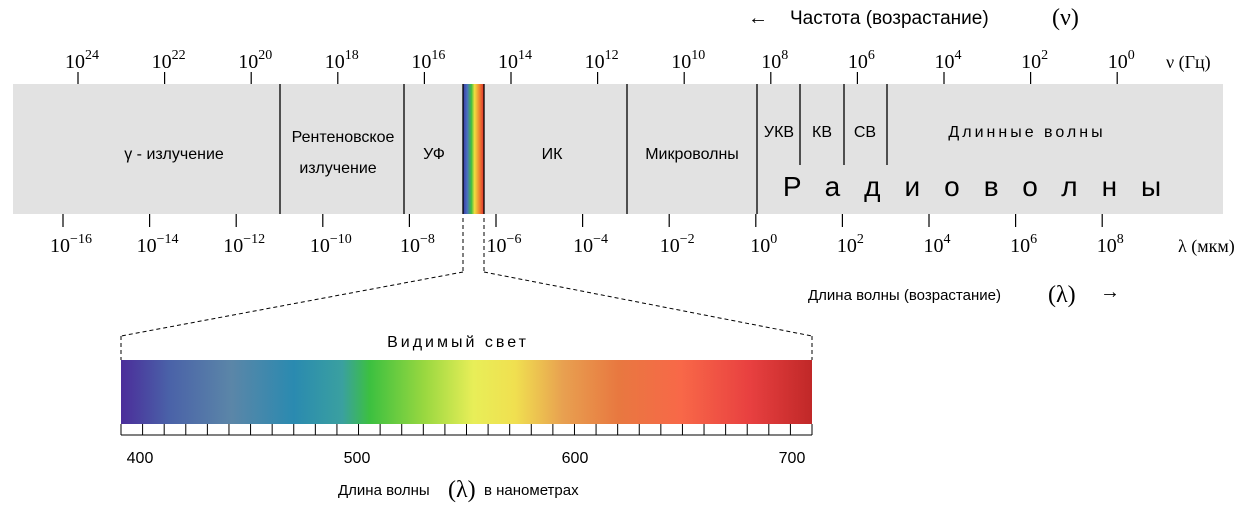 The width and height of the screenshot is (1249, 509). I want to click on freq-tick-label-10: 10⁴, so click(948, 60).